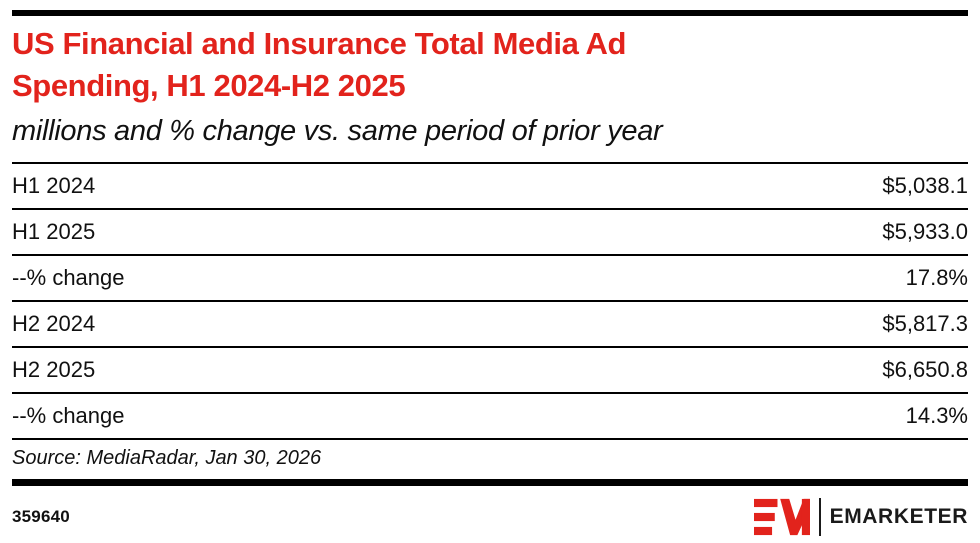 This screenshot has width=980, height=543. I want to click on logo-wordmark: EMARKETER, so click(898, 516).